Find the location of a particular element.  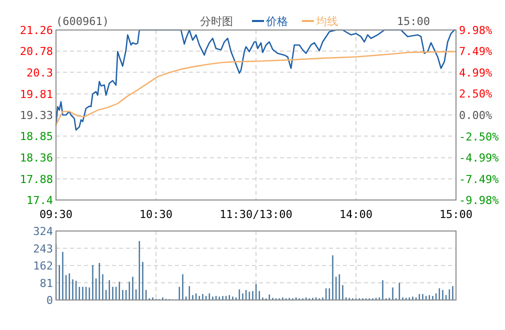

y-tick-label: 243 is located at coordinates (43, 249).